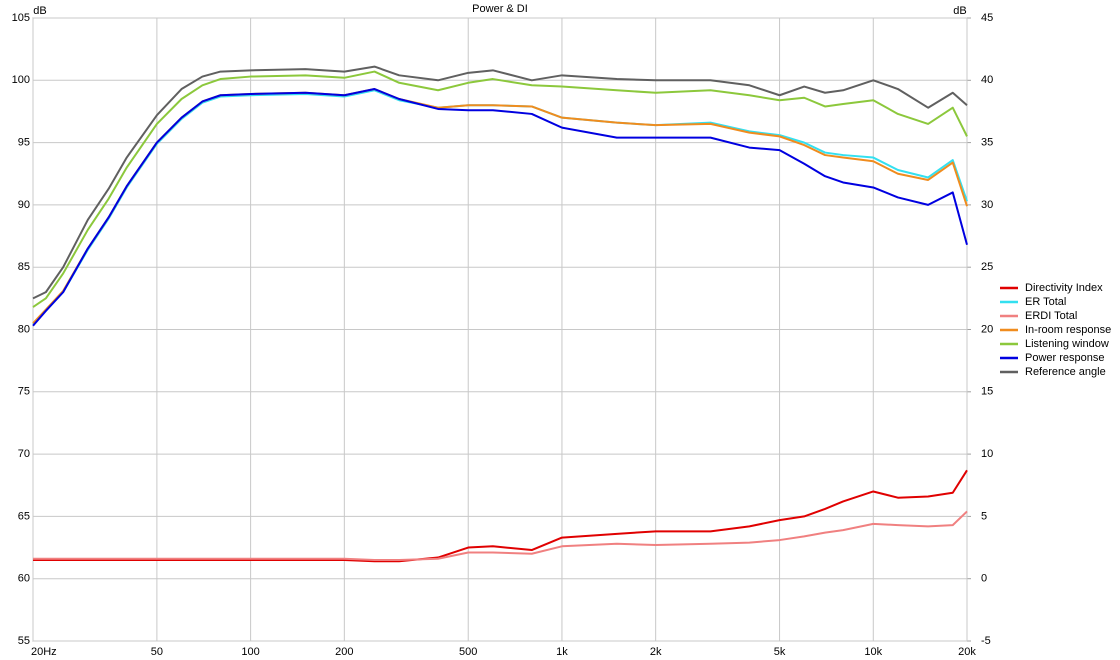  Describe the element at coordinates (39, 11) in the screenshot. I see `y-axis-label: dB` at that location.